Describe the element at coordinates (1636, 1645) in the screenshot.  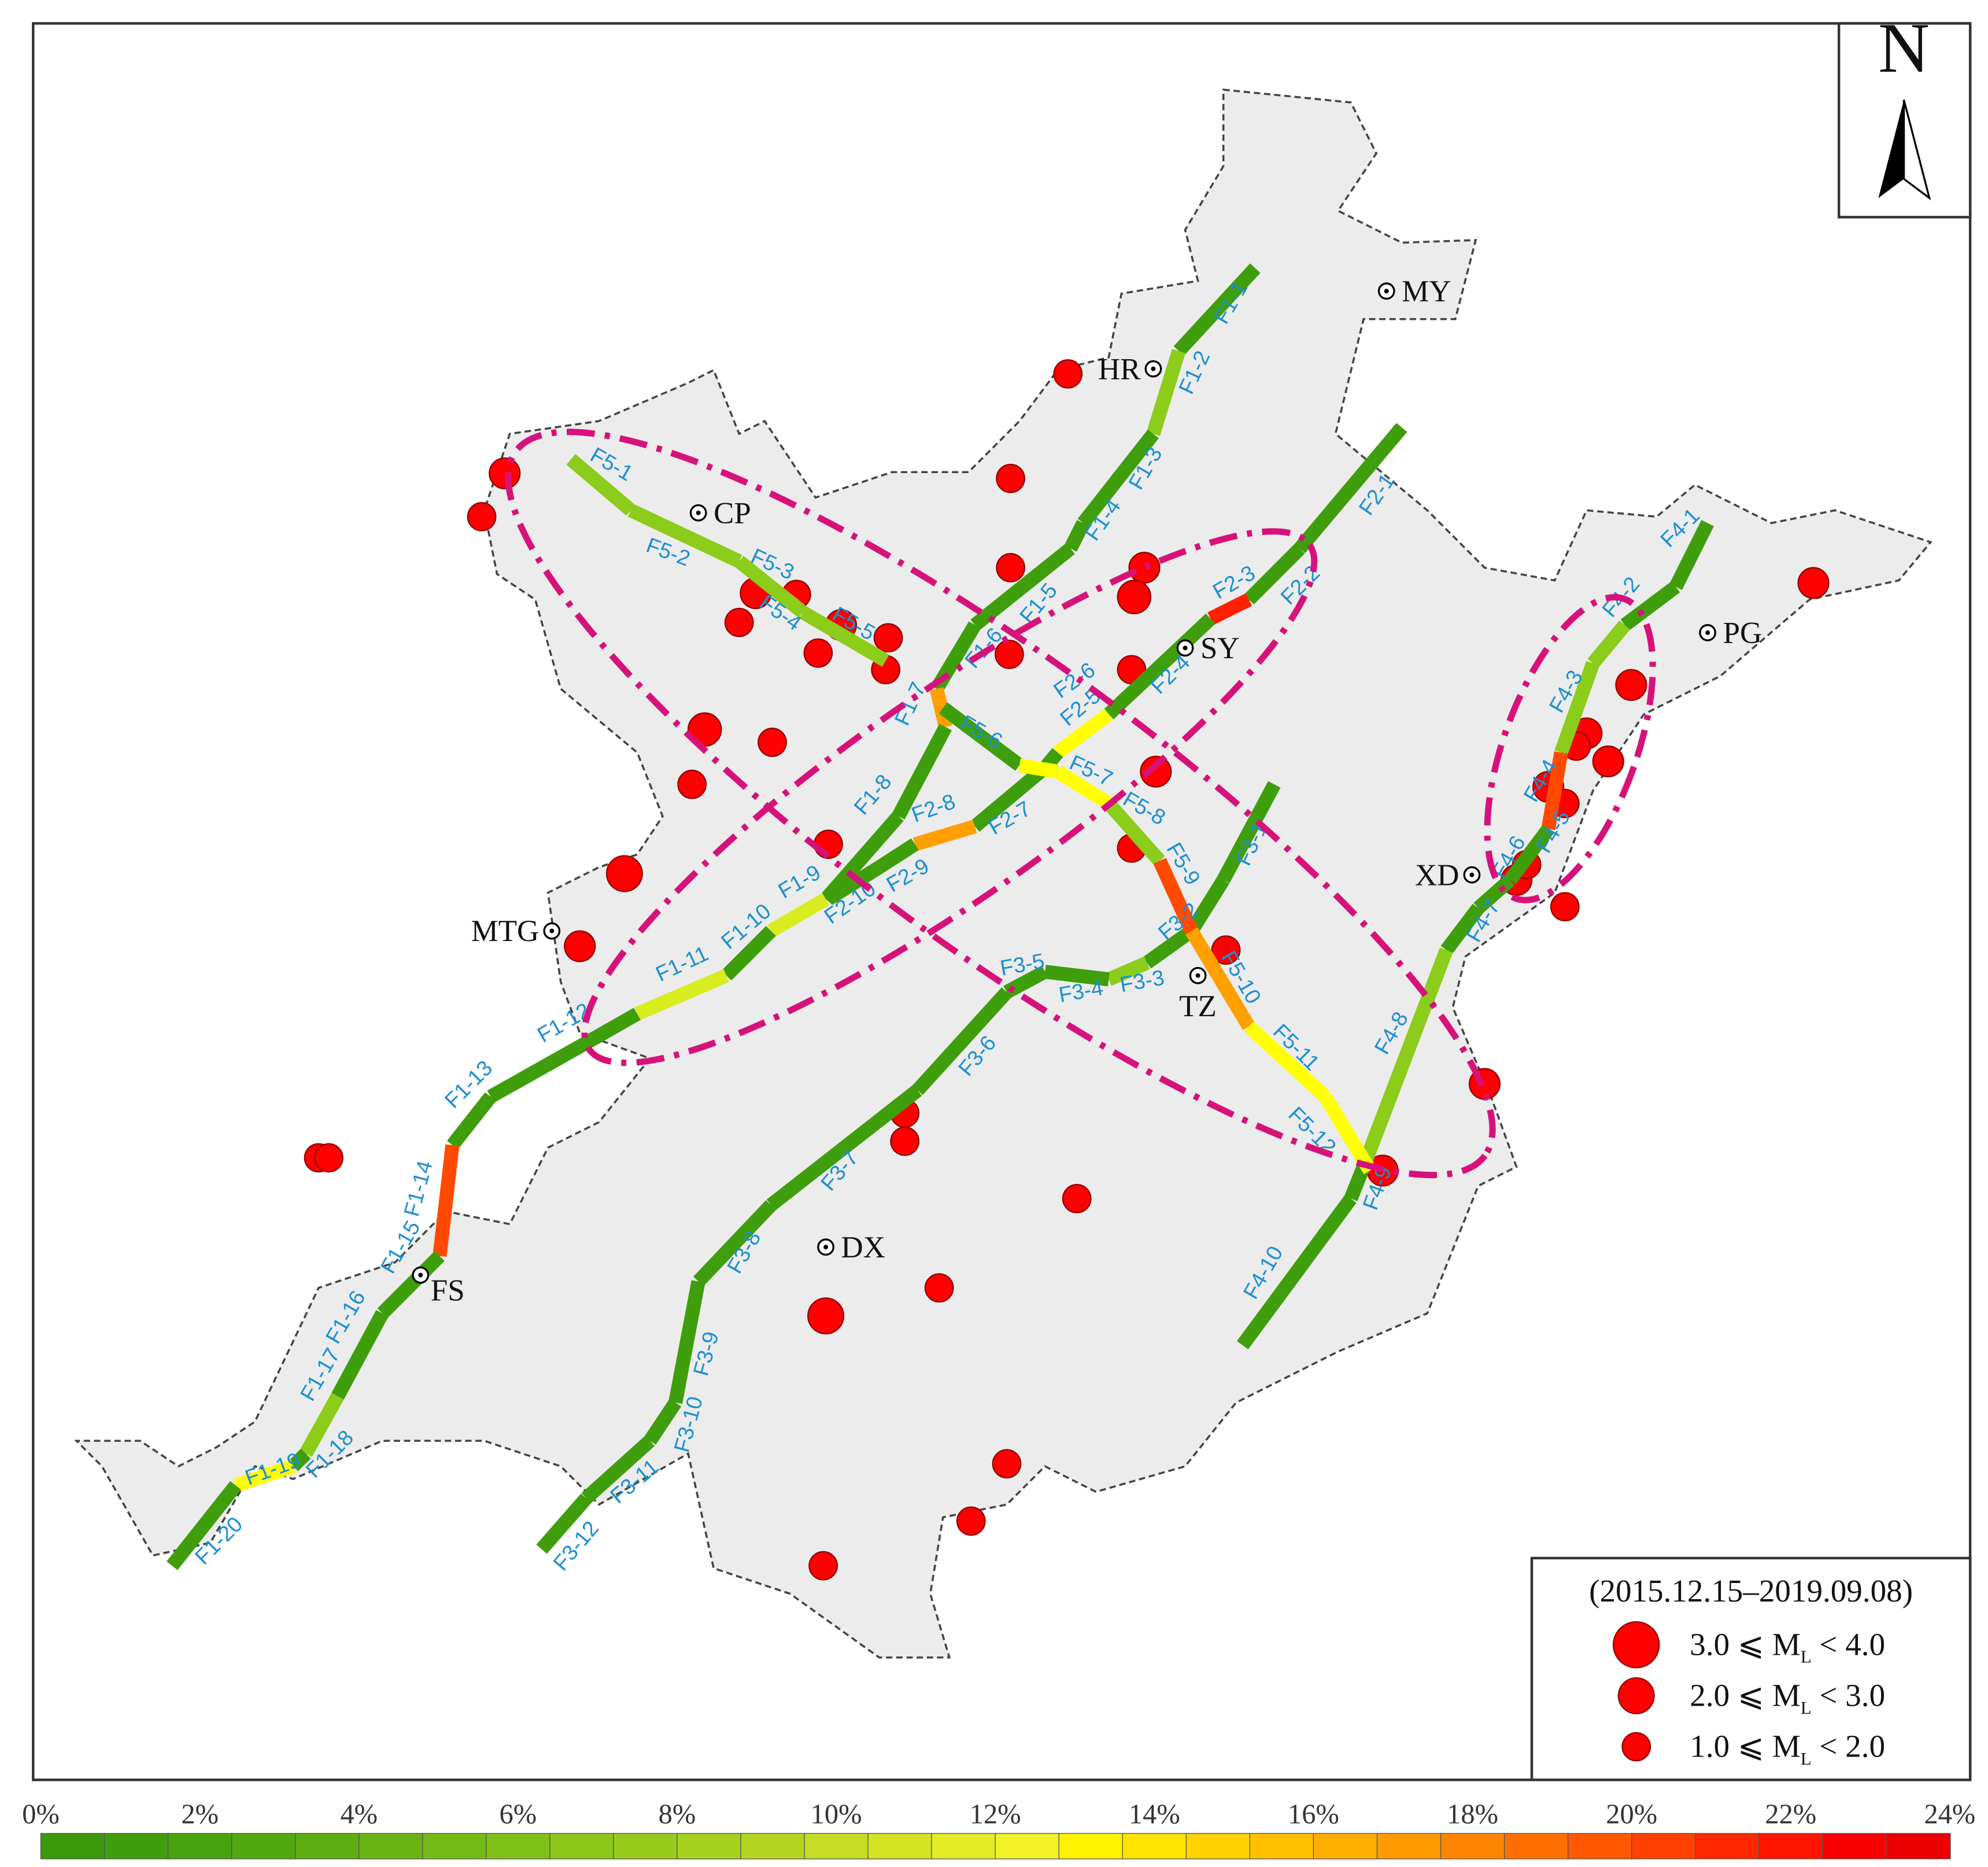
I see `legend-dot-large` at that location.